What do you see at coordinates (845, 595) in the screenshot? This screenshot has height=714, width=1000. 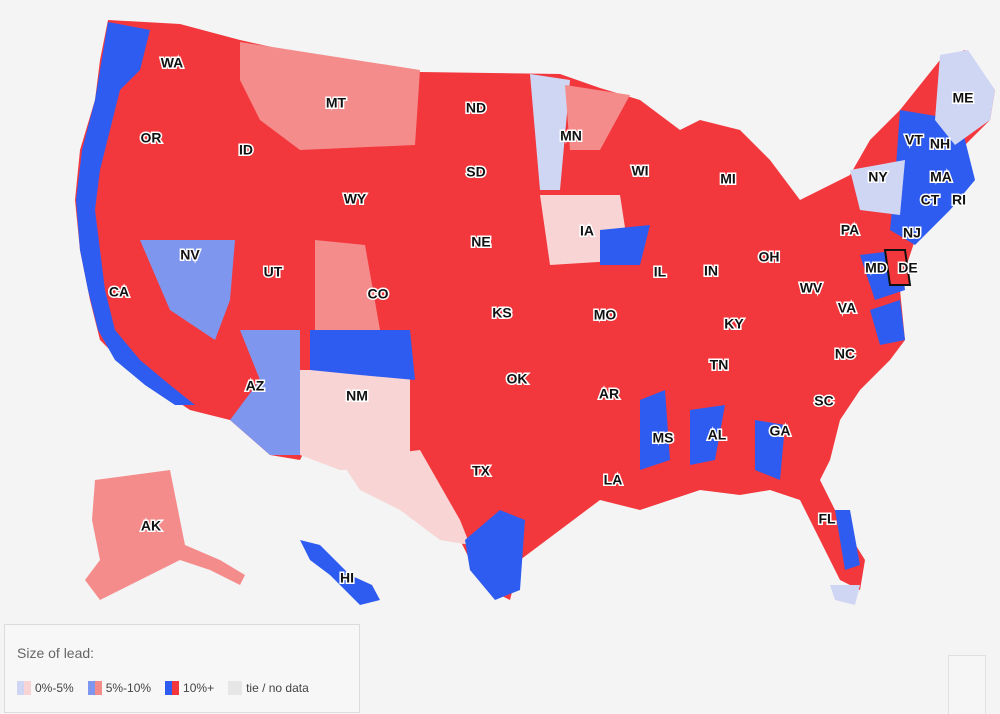 I see `florida-keys` at bounding box center [845, 595].